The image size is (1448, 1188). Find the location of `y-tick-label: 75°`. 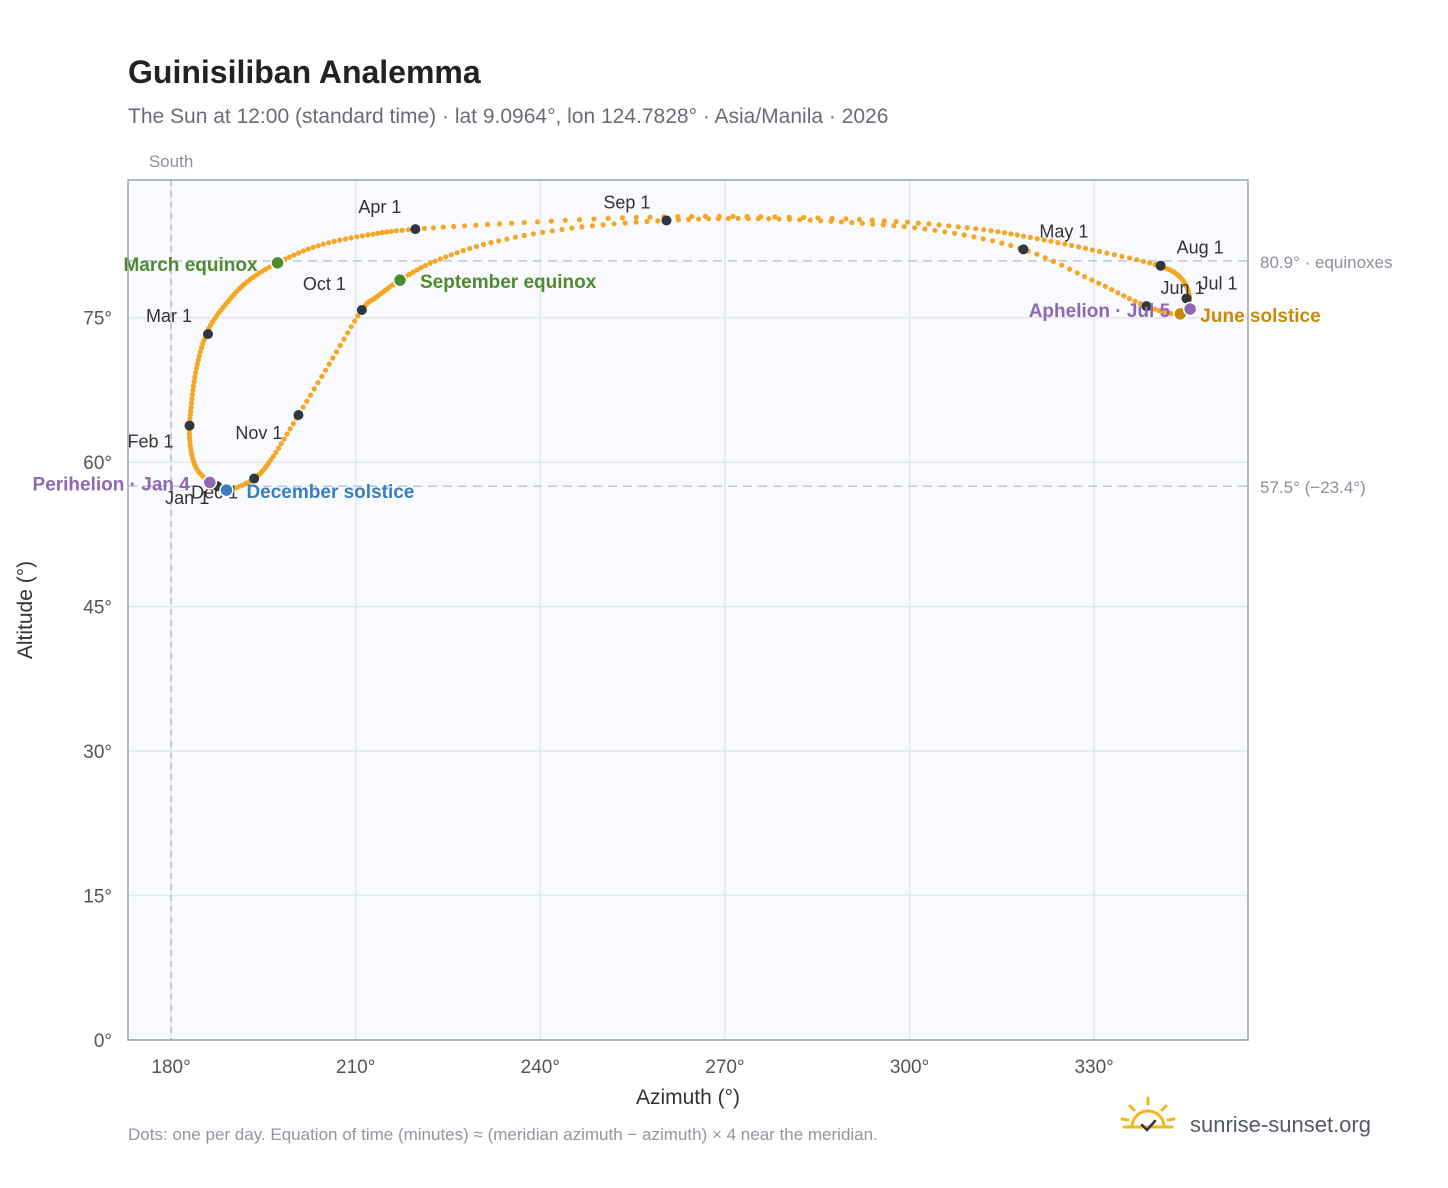

y-tick-label: 75° is located at coordinates (97, 319).